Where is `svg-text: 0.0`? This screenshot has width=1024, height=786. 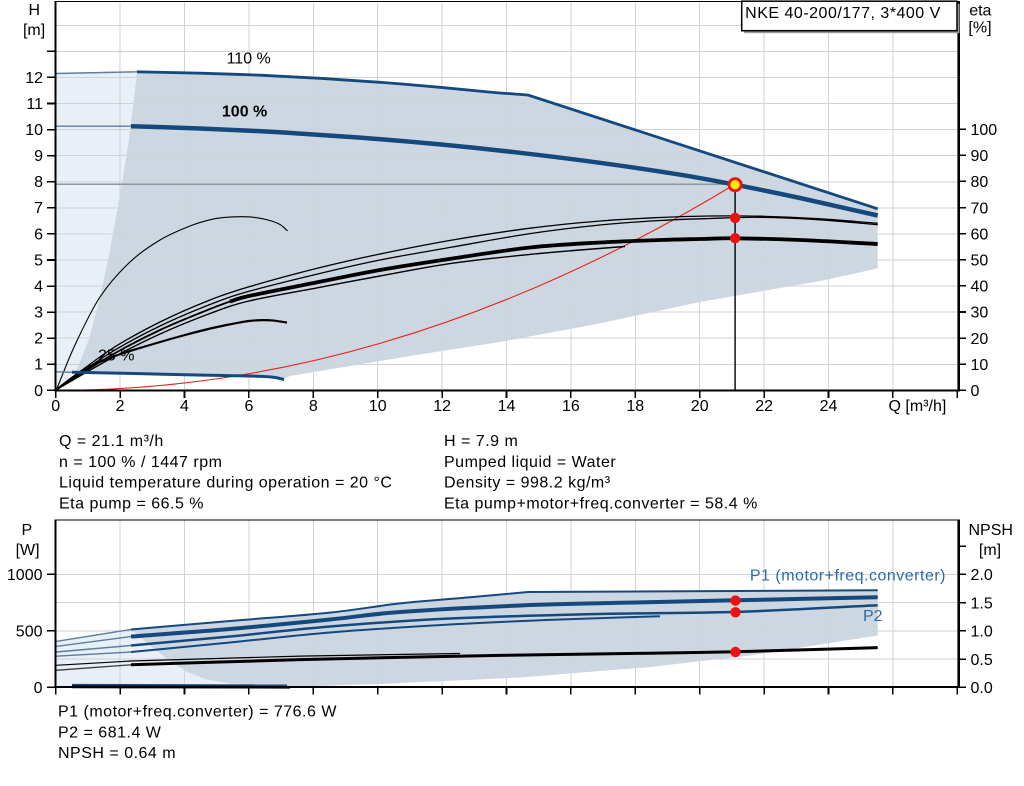 svg-text: 0.0 is located at coordinates (982, 688).